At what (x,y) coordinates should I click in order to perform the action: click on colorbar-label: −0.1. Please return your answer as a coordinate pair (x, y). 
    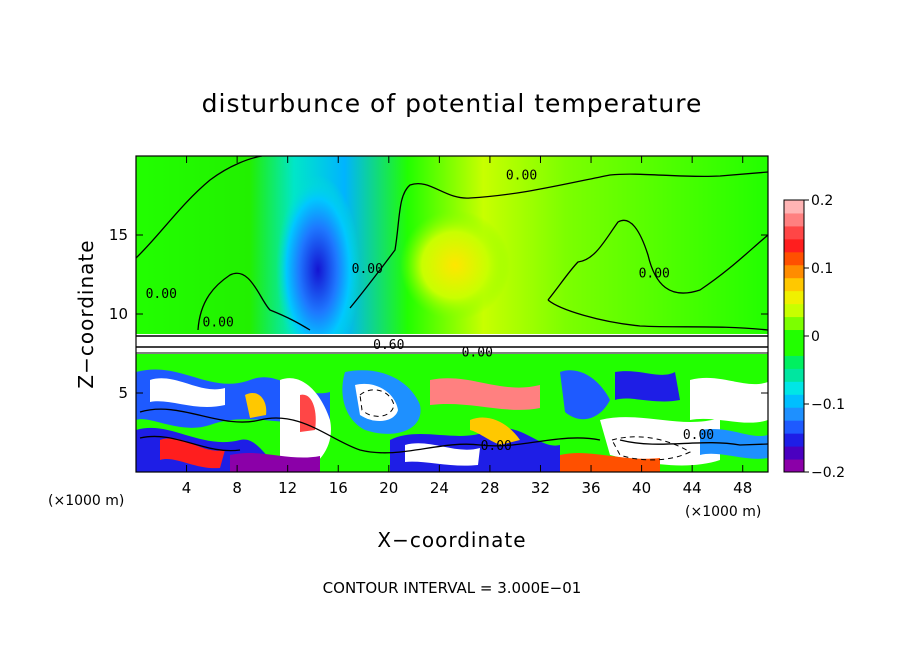
    Looking at the image, I should click on (828, 405).